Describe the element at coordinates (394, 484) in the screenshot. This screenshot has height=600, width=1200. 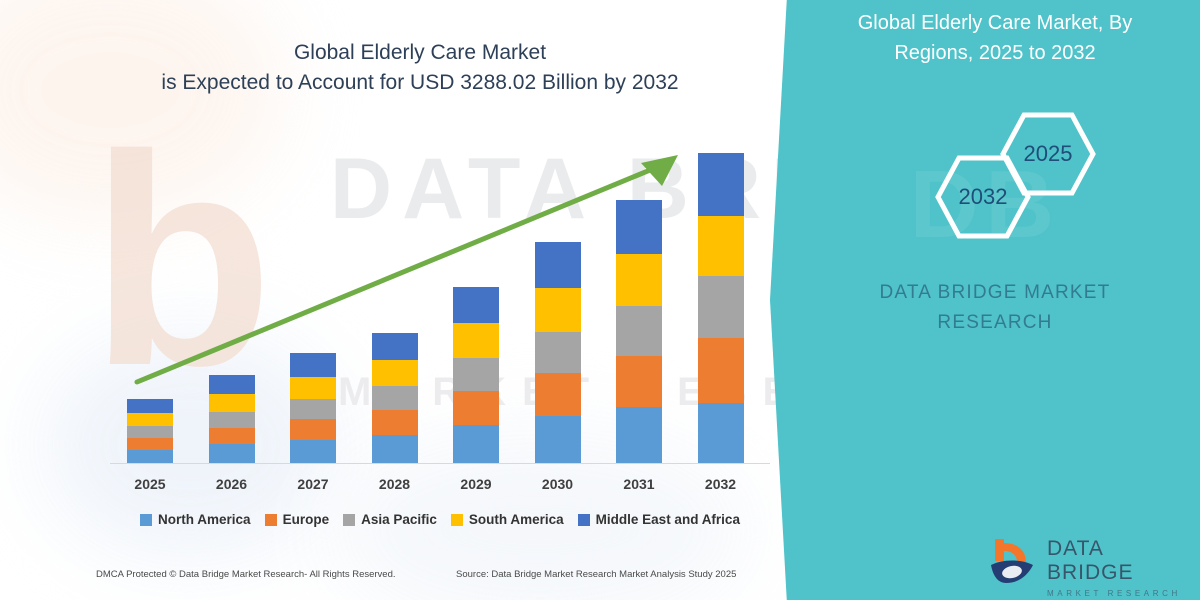
I see `x-axis-label-2028: 2028` at that location.